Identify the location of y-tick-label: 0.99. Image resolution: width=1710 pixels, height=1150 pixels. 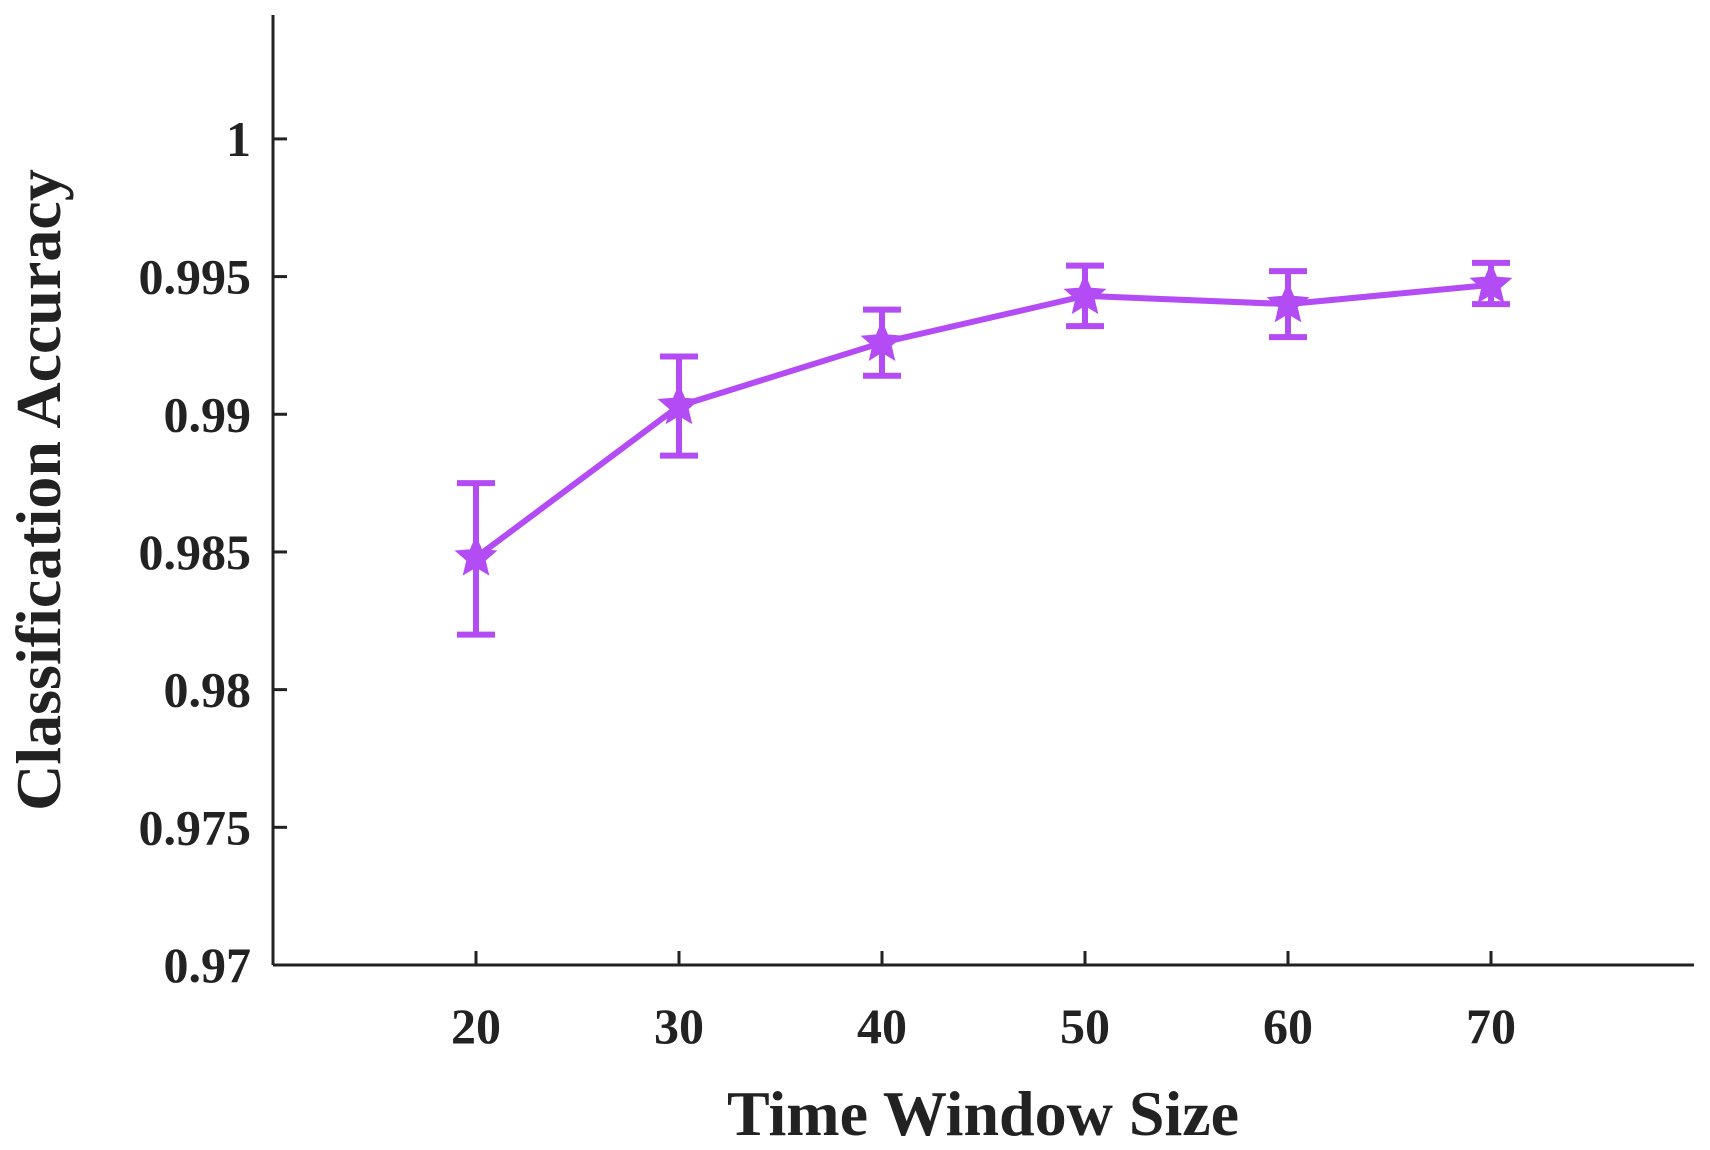
(208, 414).